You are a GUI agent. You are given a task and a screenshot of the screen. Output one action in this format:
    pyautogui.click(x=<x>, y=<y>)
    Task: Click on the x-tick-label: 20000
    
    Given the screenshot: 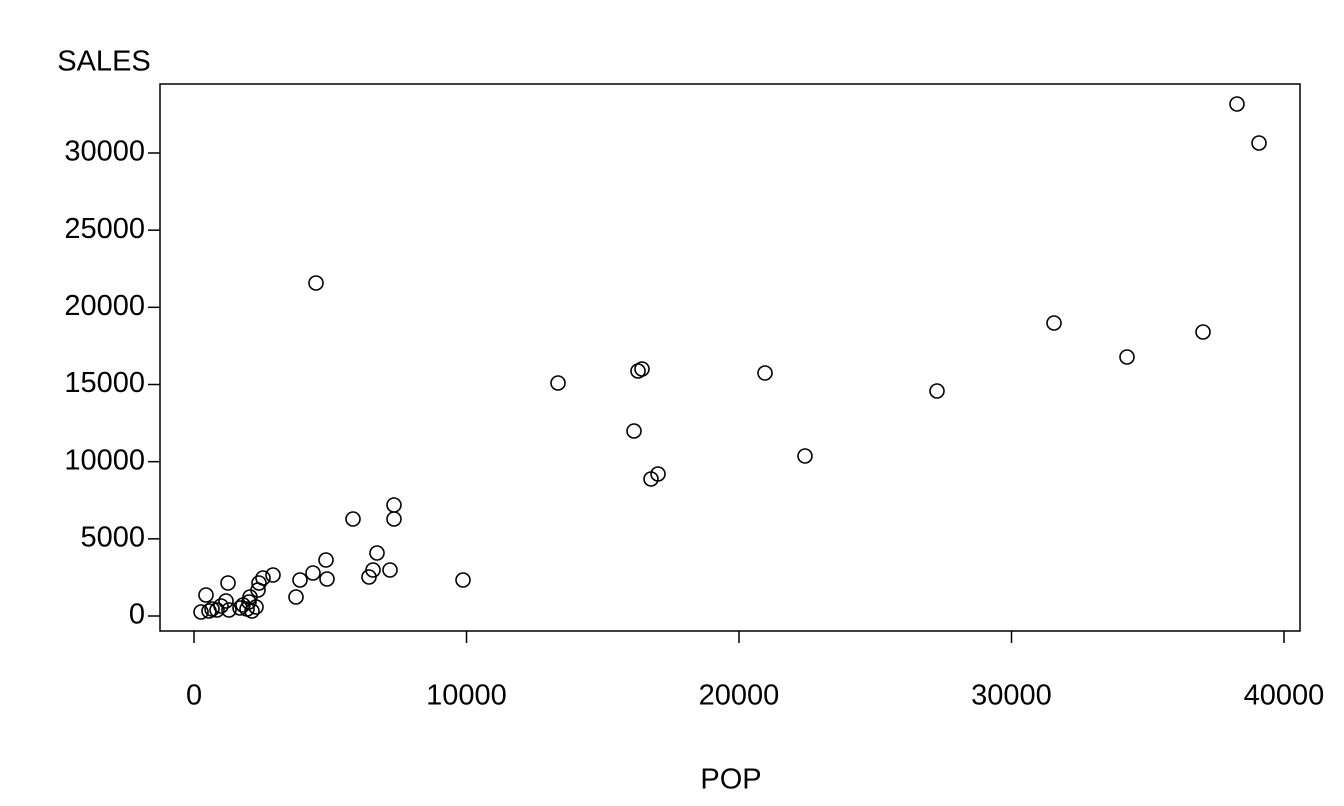 What is the action you would take?
    pyautogui.click(x=739, y=696)
    